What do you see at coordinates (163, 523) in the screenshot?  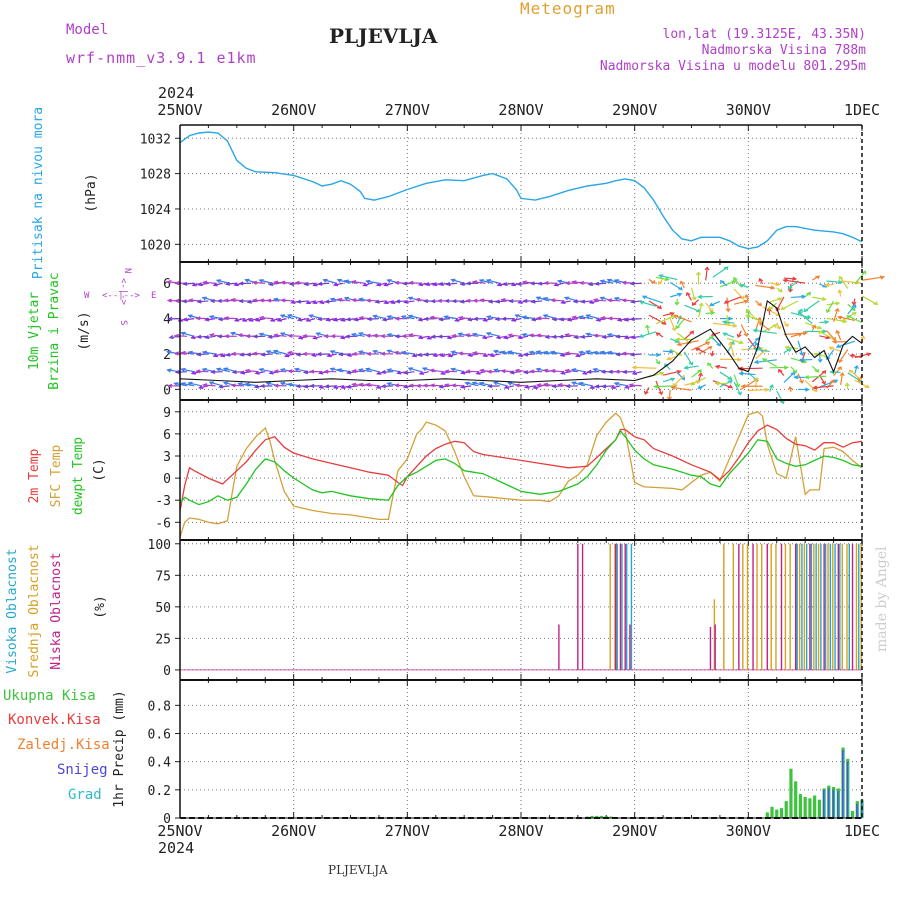 I see `y-tick-label: -6` at bounding box center [163, 523].